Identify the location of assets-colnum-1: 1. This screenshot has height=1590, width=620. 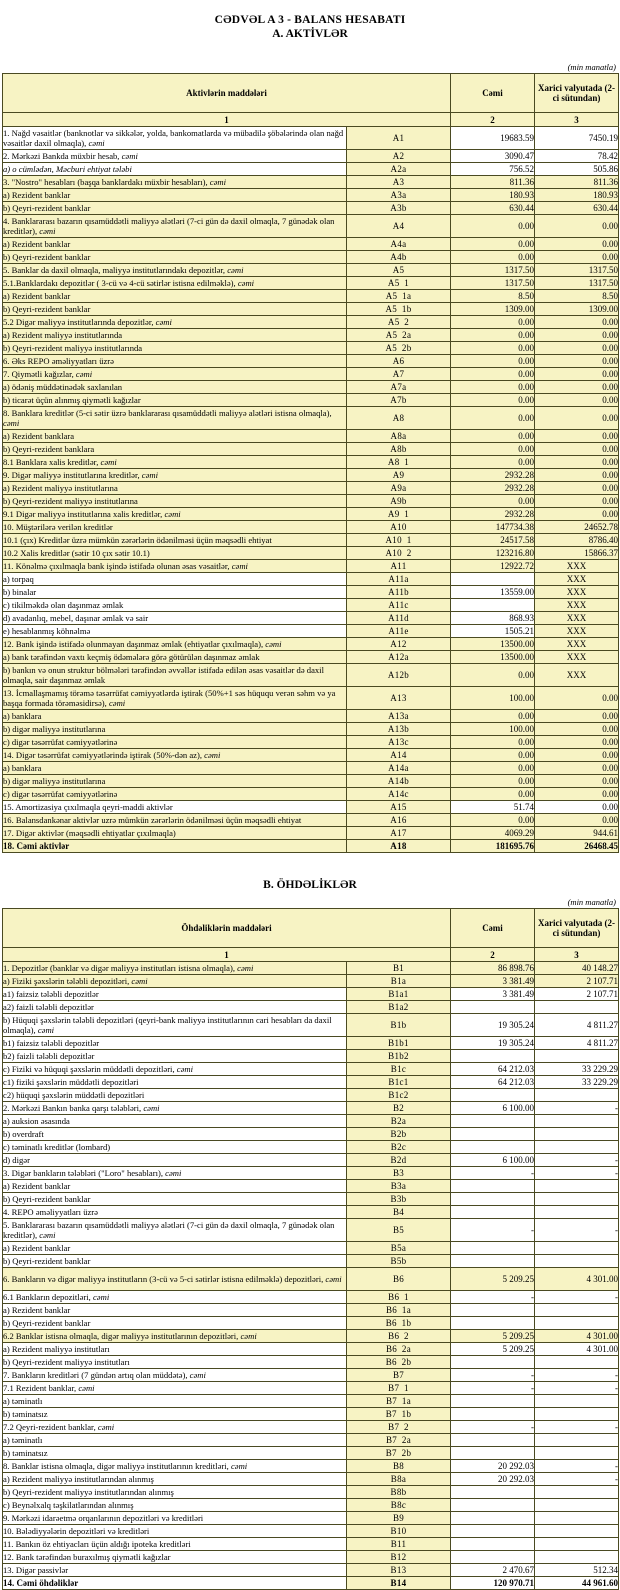
(226, 119).